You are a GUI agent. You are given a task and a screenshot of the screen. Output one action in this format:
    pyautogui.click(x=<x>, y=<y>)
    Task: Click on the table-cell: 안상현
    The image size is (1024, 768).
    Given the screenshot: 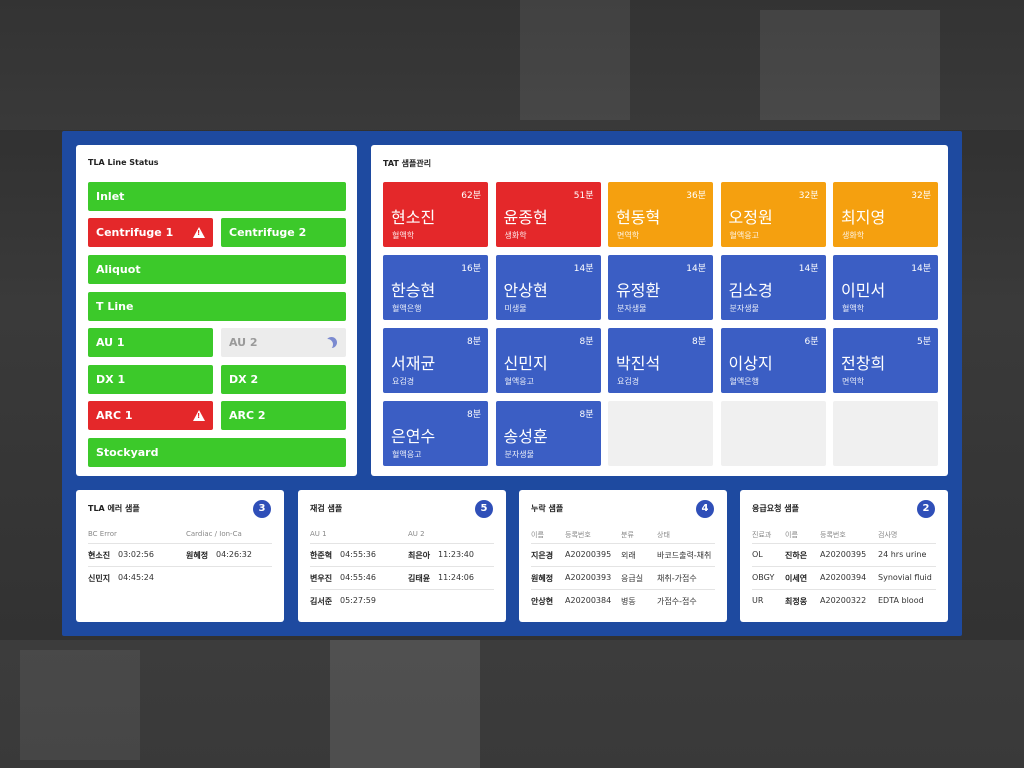 What is the action you would take?
    pyautogui.click(x=542, y=601)
    